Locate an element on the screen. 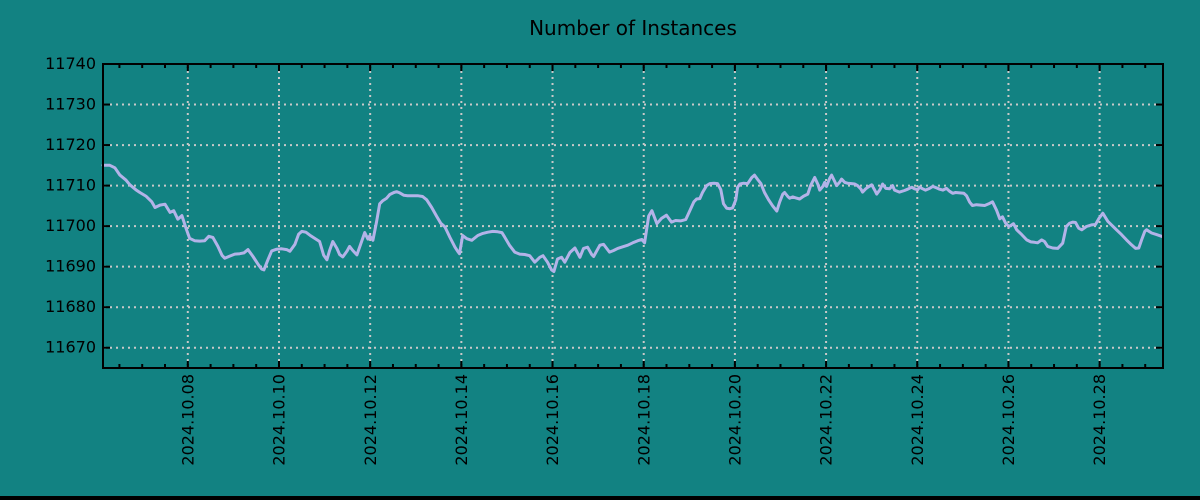 The image size is (1200, 500). y-tick-label: 11720 is located at coordinates (70, 144).